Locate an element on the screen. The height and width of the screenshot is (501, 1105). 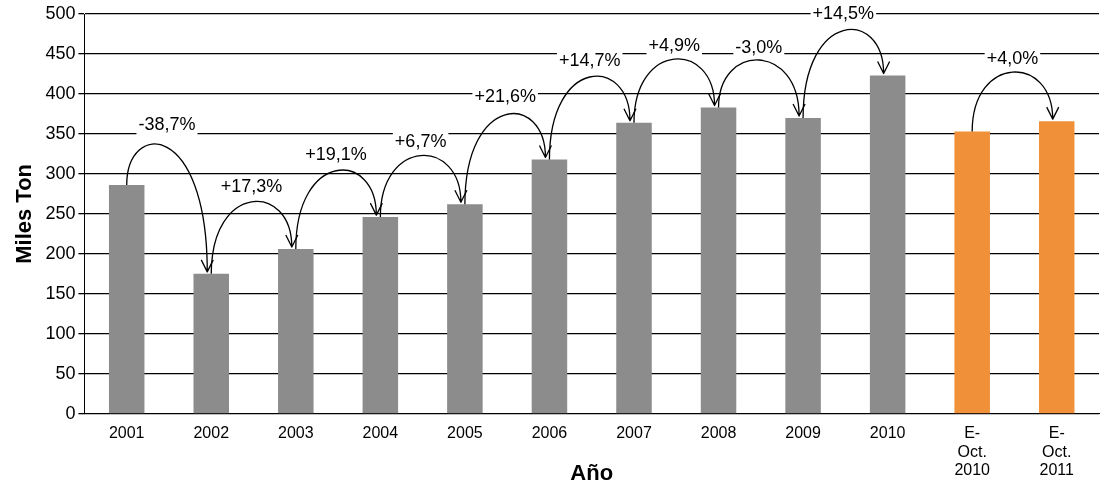
y-axis-title: Miles Ton is located at coordinates (24, 213).